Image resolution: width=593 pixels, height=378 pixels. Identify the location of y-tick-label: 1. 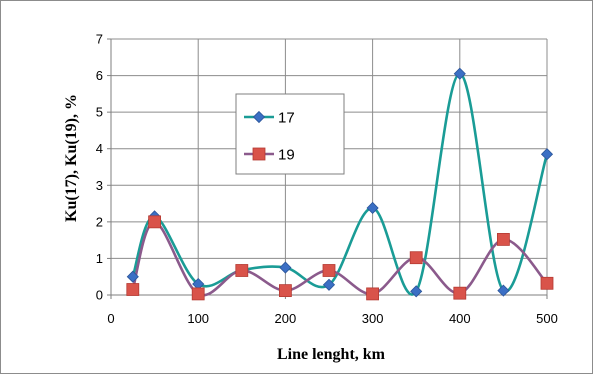
(99, 258).